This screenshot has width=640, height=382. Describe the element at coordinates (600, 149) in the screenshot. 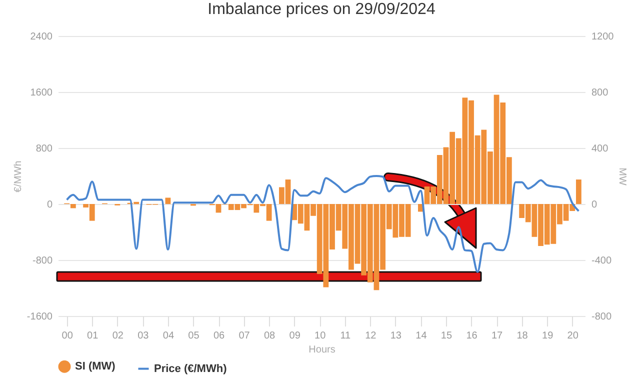

I see `y2-tick-label: 400` at that location.